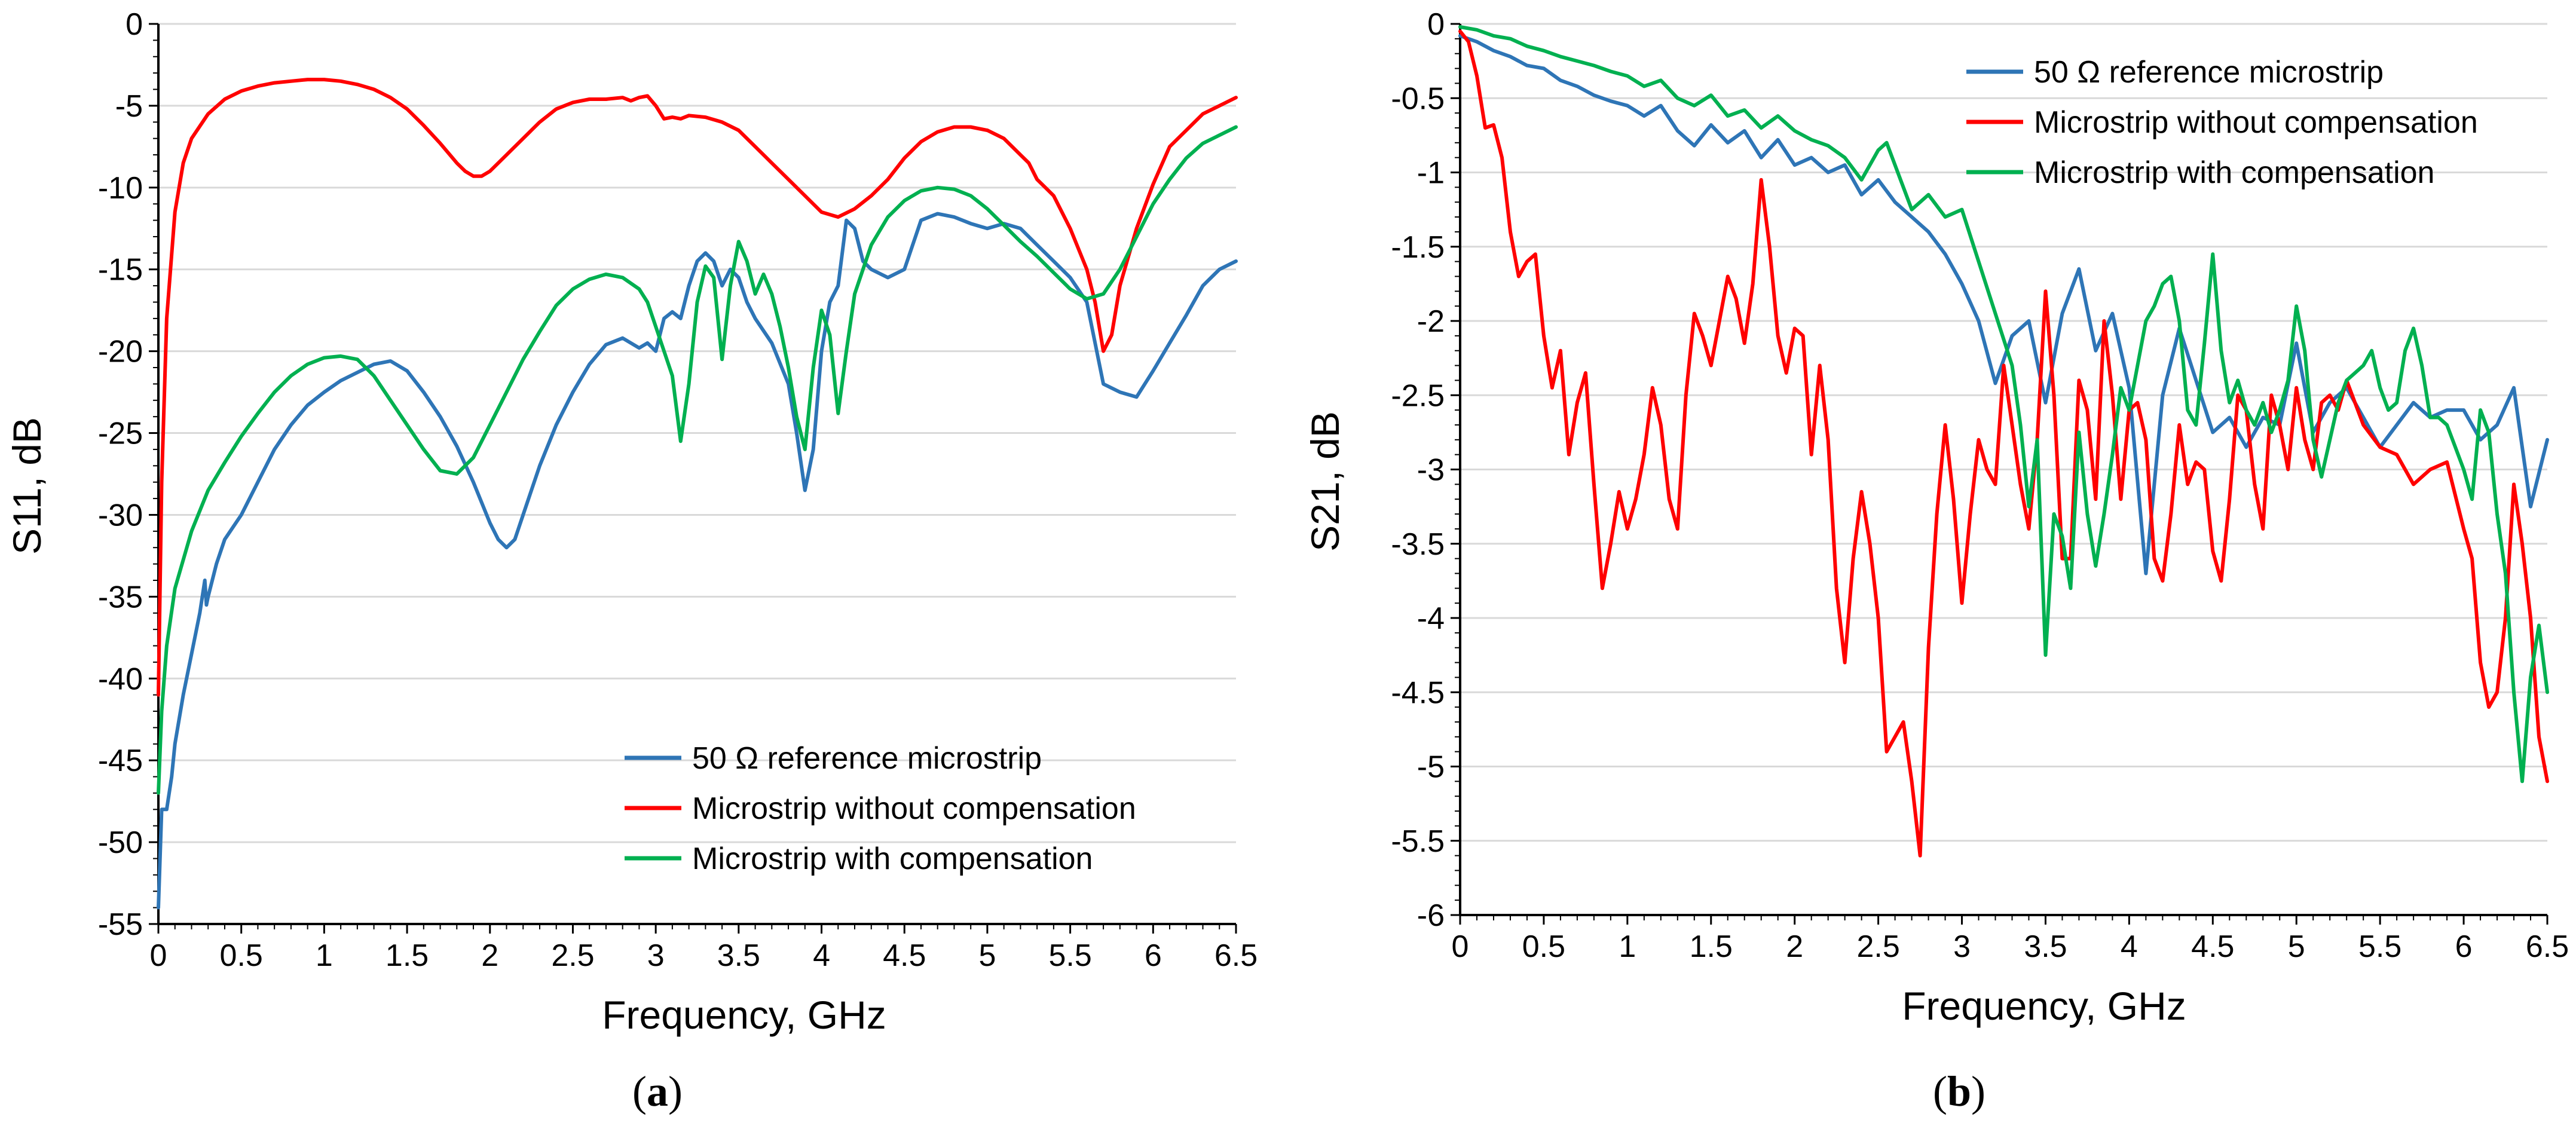 Image resolution: width=2576 pixels, height=1129 pixels. I want to click on y-tick-label: -5, so click(1431, 767).